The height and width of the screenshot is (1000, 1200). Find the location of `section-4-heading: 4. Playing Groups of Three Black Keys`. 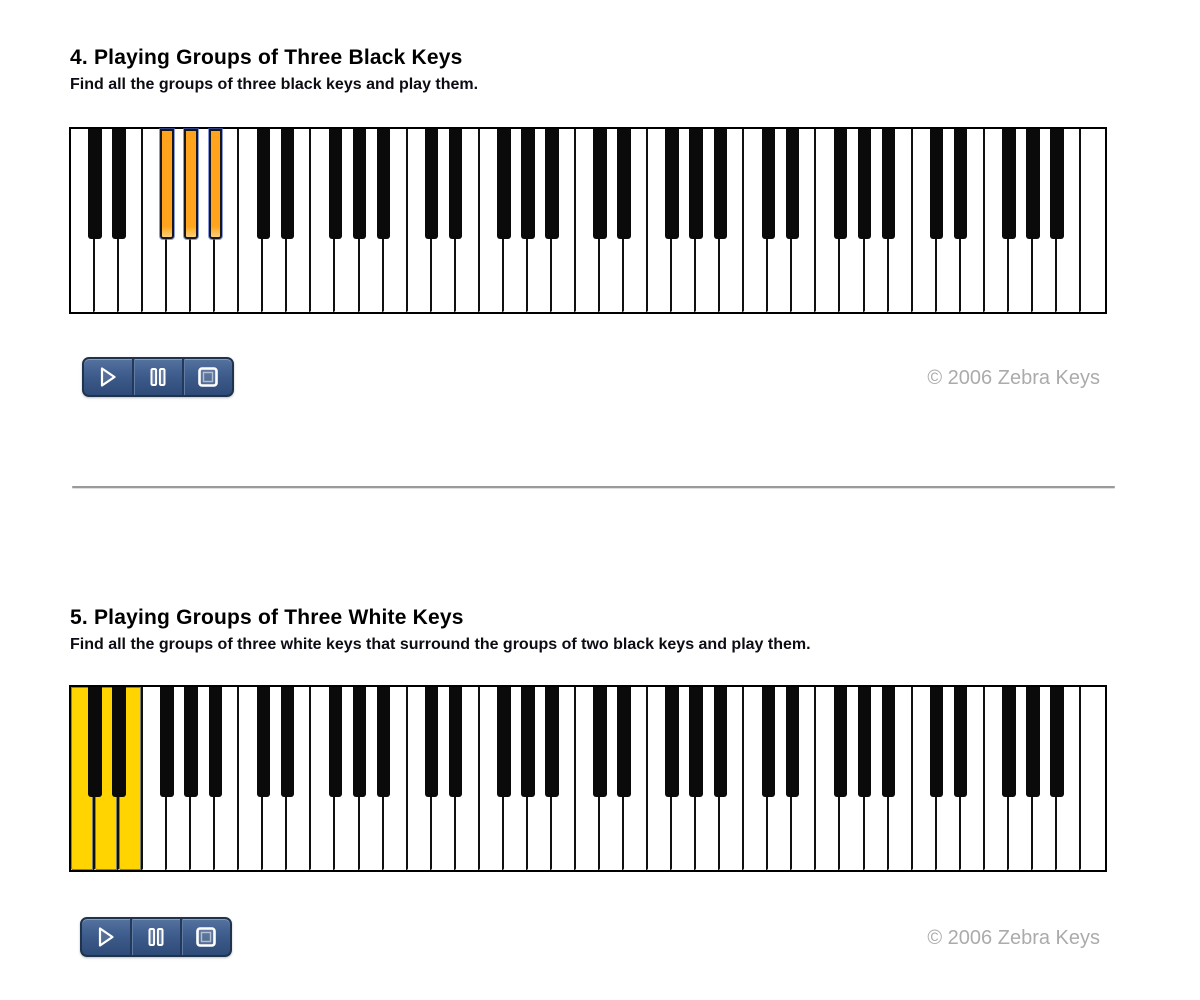

section-4-heading: 4. Playing Groups of Three Black Keys is located at coordinates (266, 57).